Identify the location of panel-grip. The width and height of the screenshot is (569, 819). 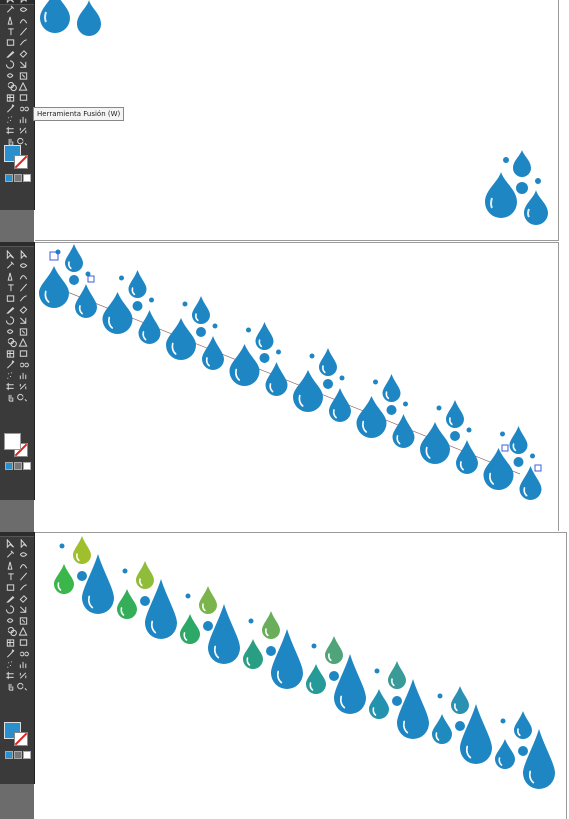
(17, 2).